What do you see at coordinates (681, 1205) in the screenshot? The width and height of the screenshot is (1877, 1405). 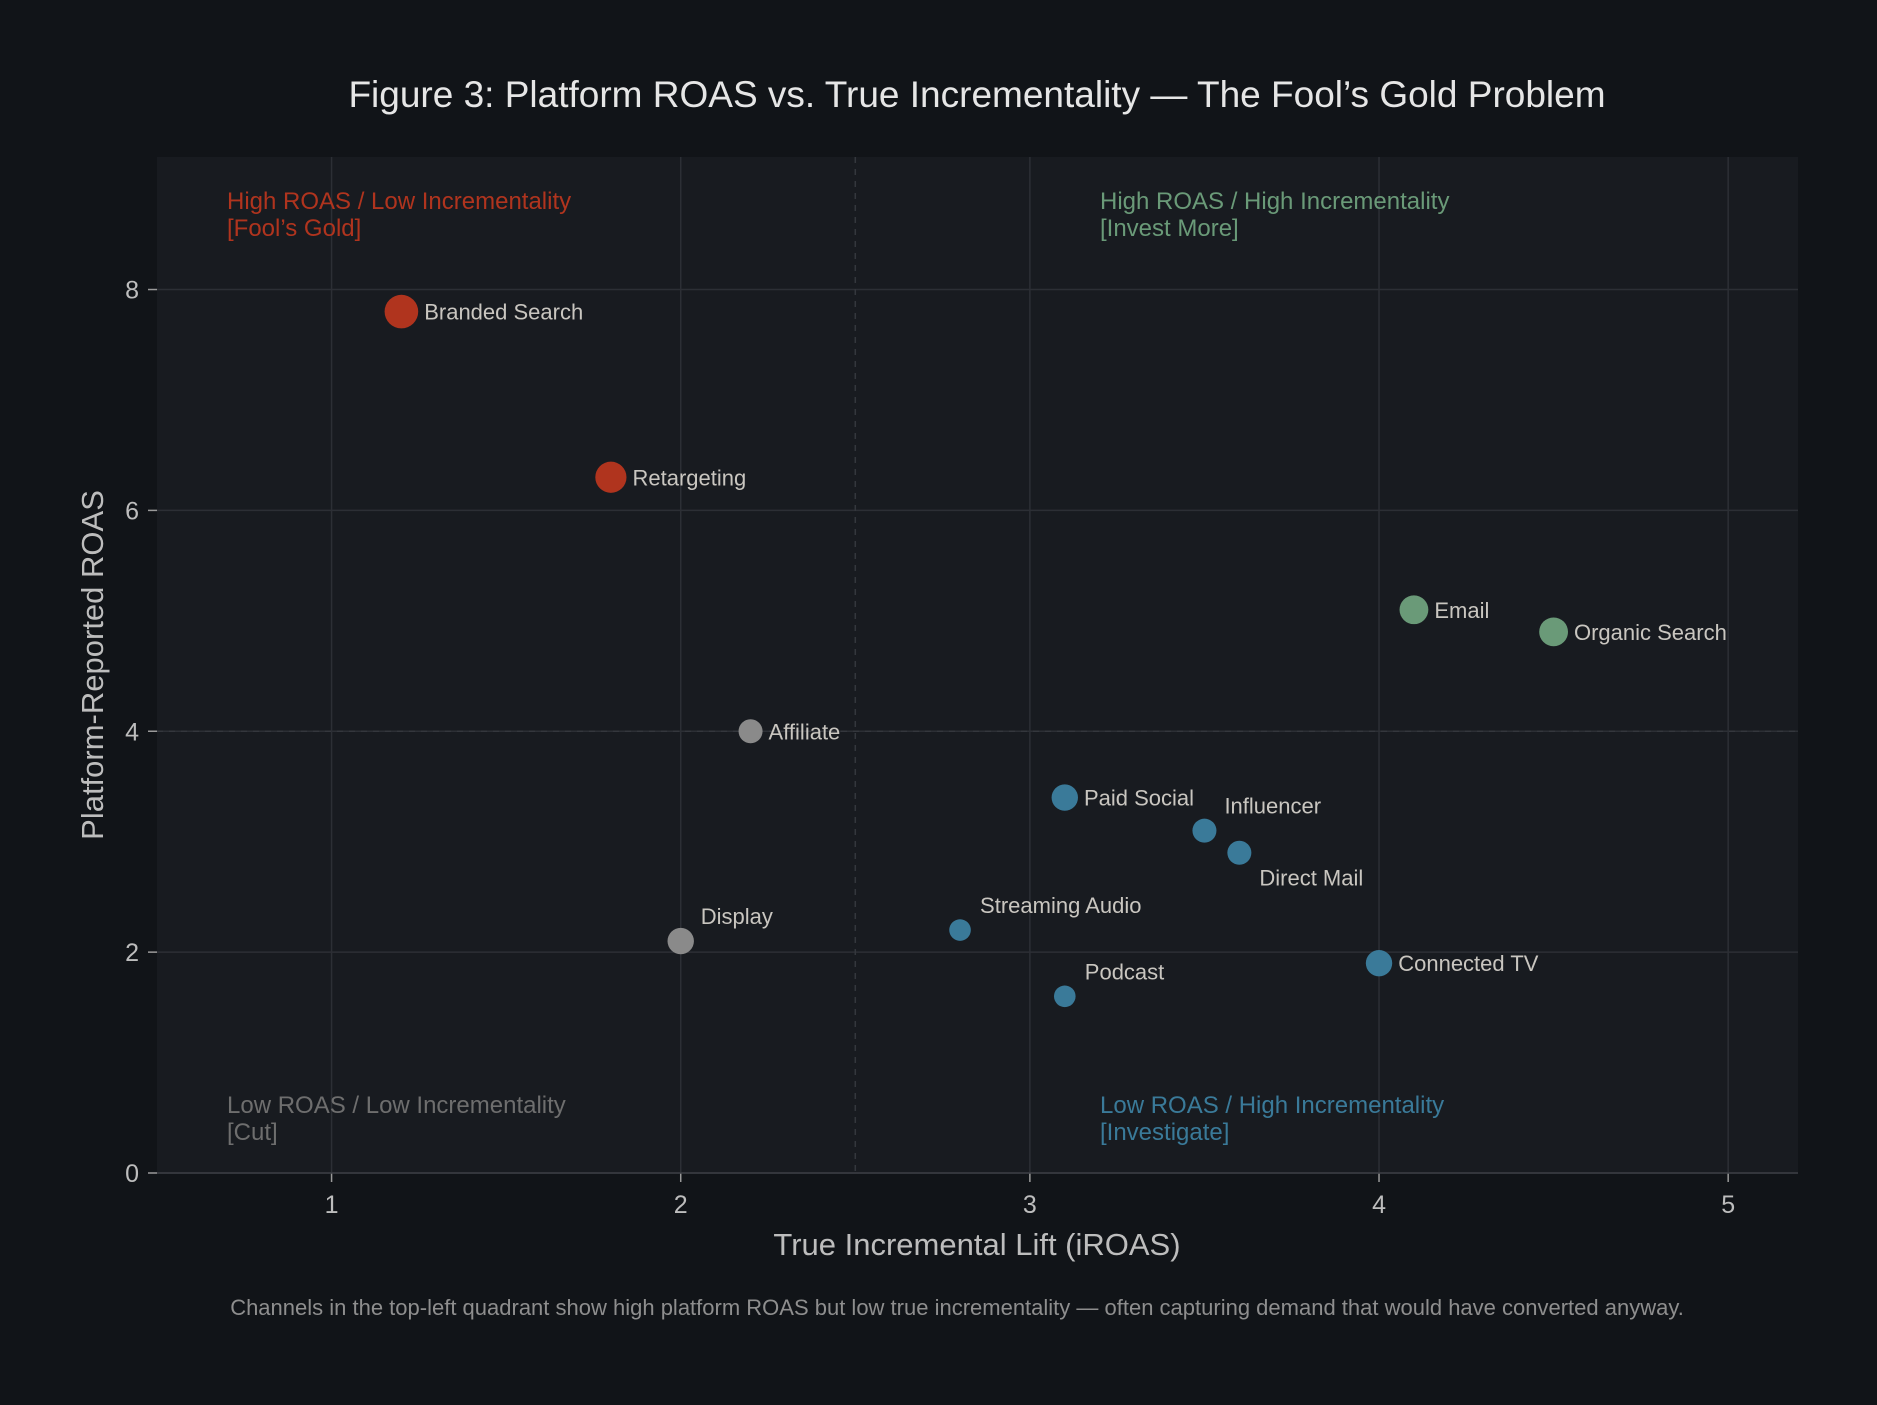 I see `x-tick-label: 2` at bounding box center [681, 1205].